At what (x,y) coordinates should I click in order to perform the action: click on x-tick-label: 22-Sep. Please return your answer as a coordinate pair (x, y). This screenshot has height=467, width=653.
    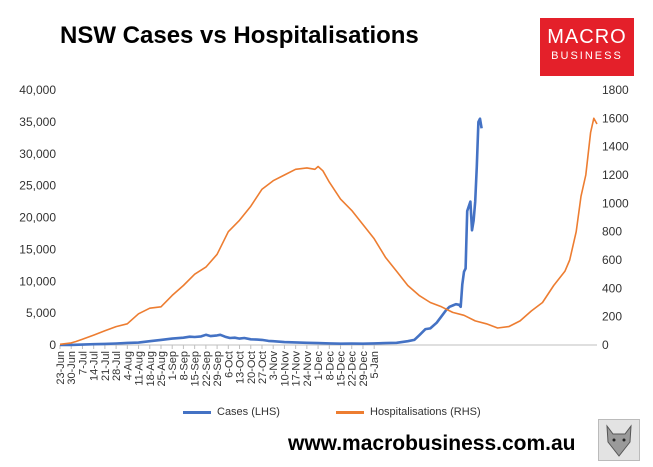
    Looking at the image, I should click on (207, 368).